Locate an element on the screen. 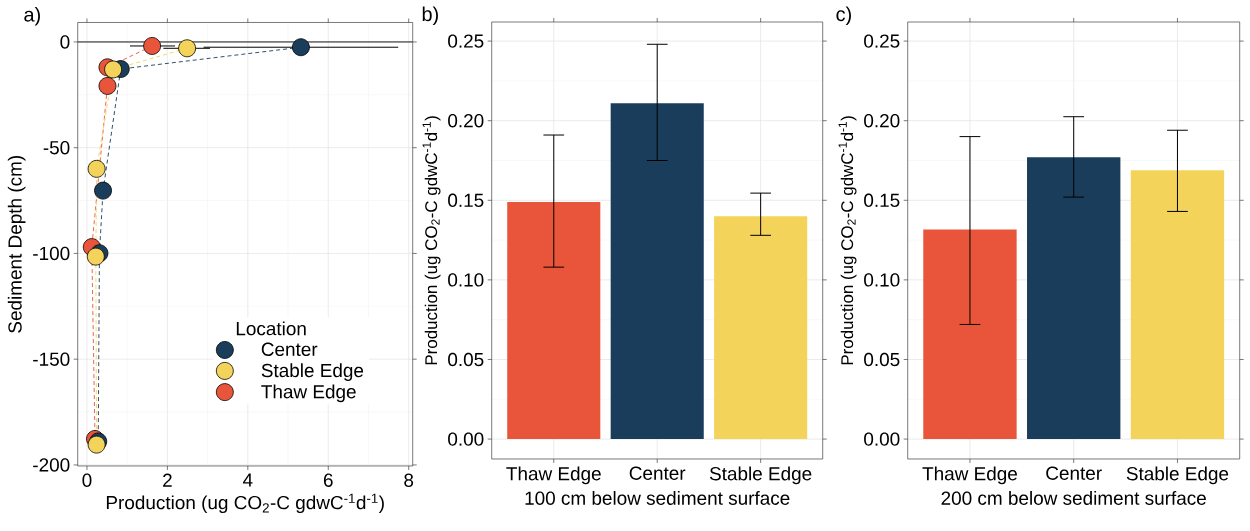  y-axis-title: Sediment Depth (cm) is located at coordinates (16, 244).